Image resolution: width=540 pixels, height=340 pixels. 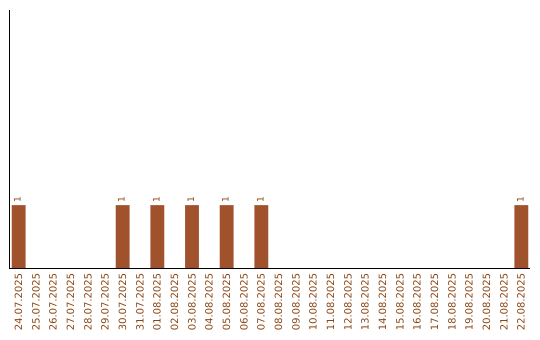 I want to click on x-tick-label: 26.07.2025, so click(x=54, y=301).